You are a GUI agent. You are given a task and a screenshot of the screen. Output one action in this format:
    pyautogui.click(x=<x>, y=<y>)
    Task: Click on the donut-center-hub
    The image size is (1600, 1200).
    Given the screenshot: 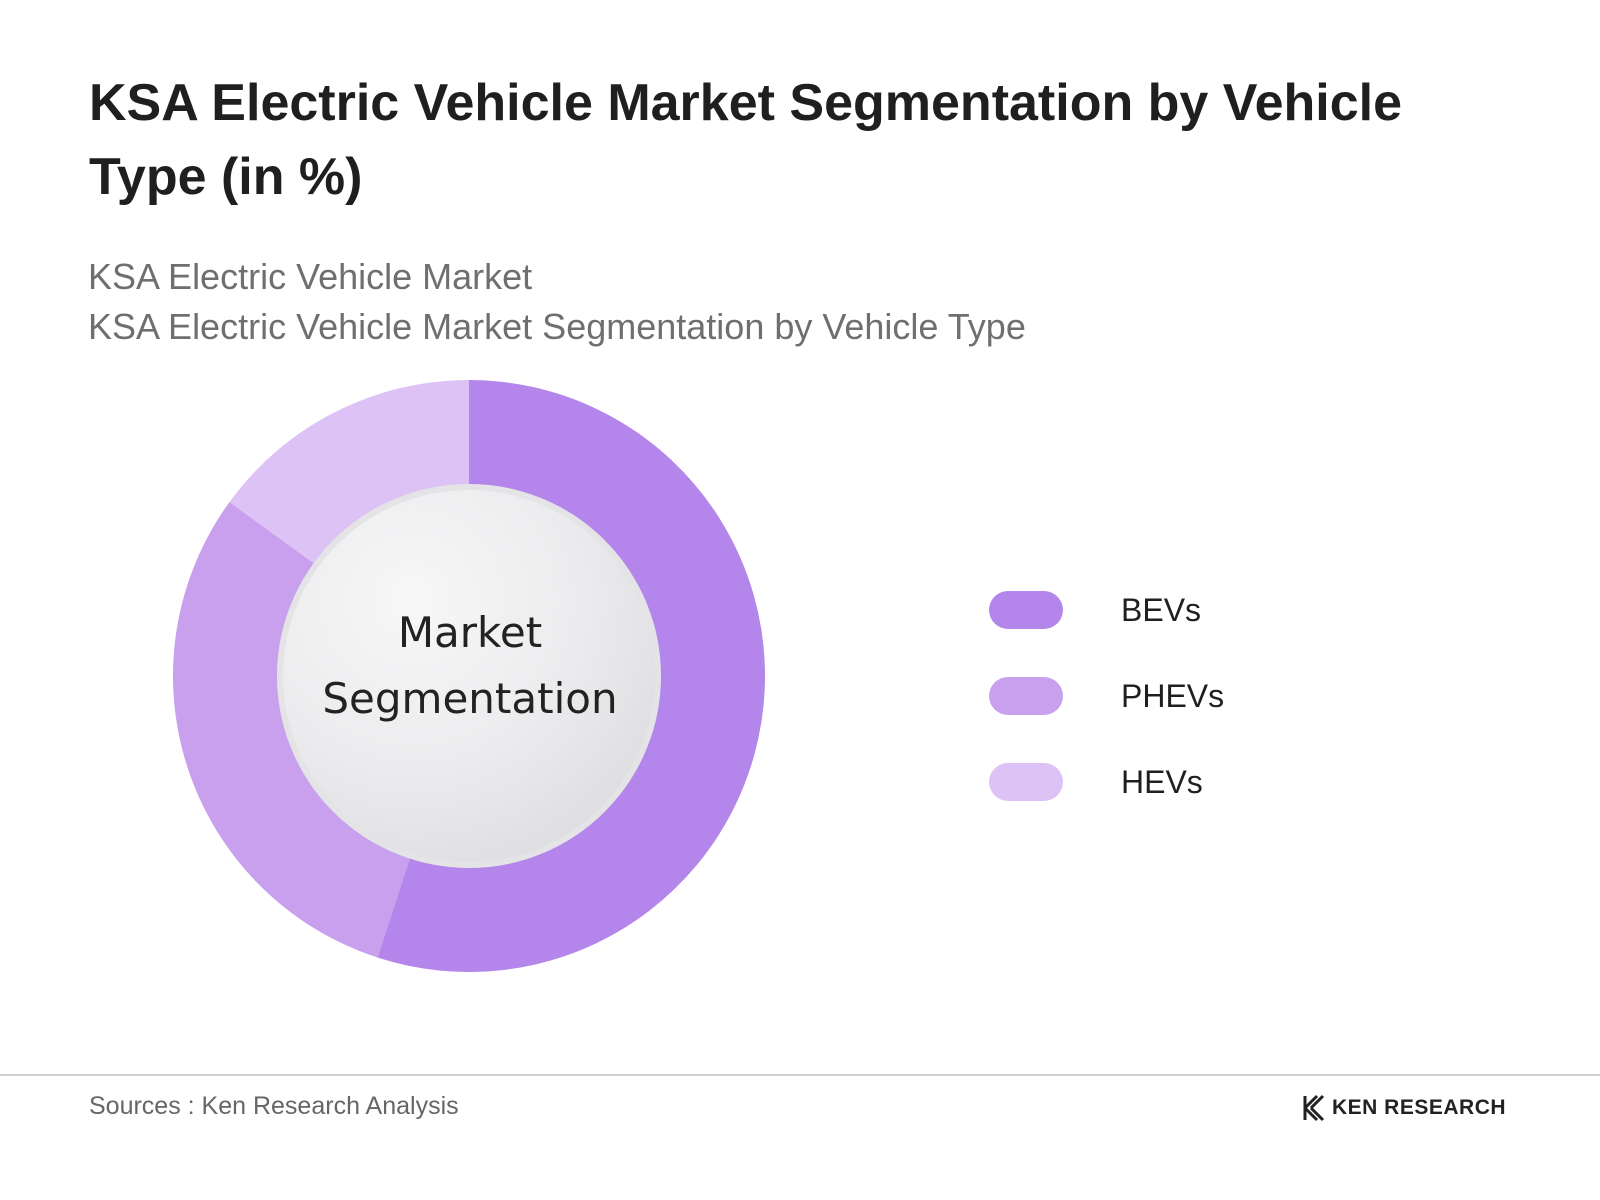 What is the action you would take?
    pyautogui.click(x=469, y=676)
    